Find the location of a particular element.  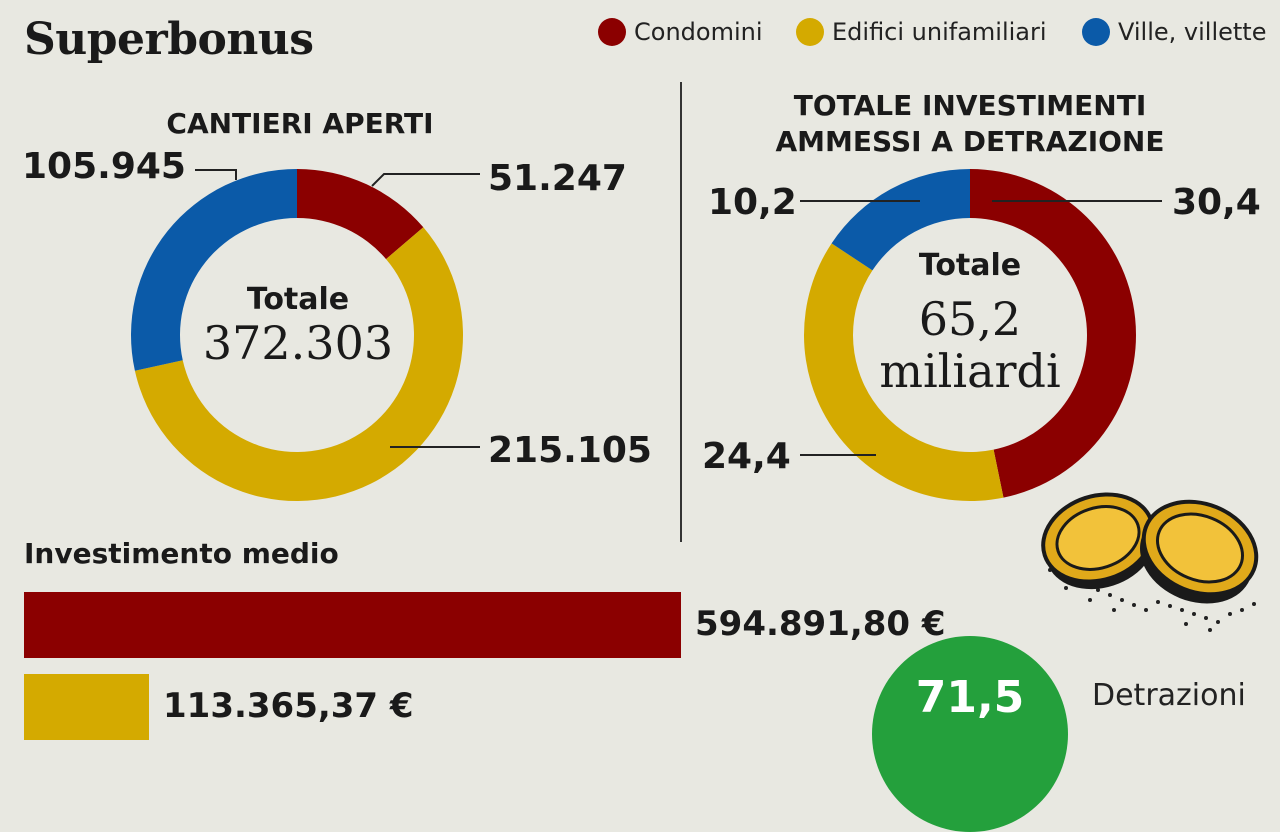

legend-item-condomini: Condomini is located at coordinates (680, 32).